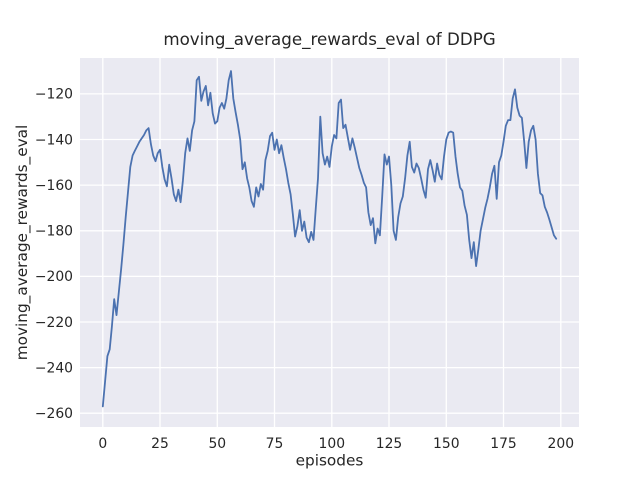 This screenshot has height=480, width=640. Describe the element at coordinates (102, 444) in the screenshot. I see `x-tick-label: 0` at that location.